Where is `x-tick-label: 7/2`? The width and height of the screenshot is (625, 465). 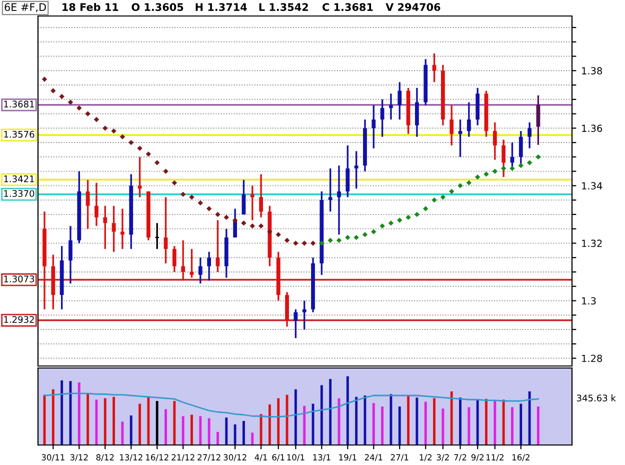
x-tick-label: 7/2 is located at coordinates (460, 458).